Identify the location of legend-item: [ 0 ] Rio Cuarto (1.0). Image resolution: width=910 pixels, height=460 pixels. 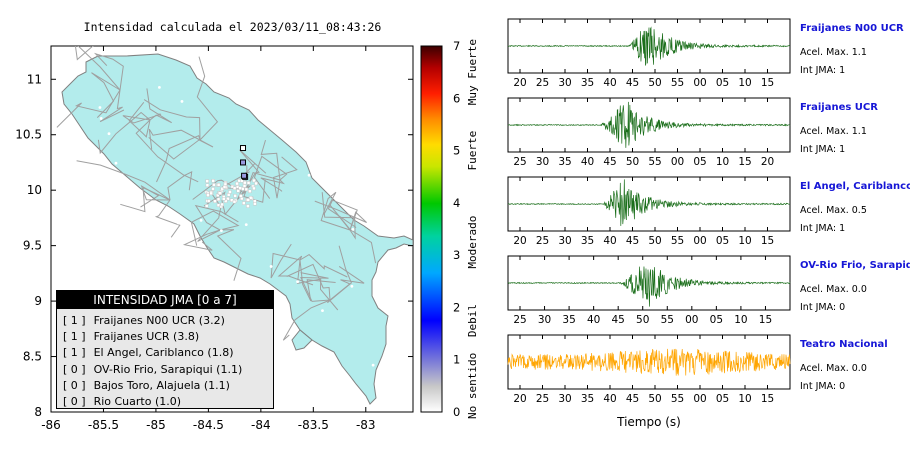
(168, 402).